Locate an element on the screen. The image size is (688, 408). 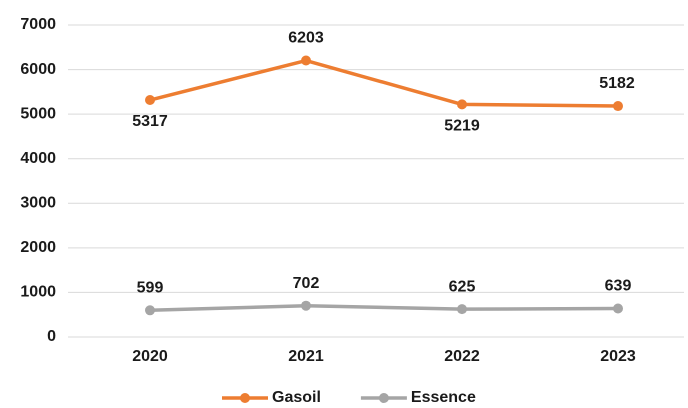
data-label: 625 is located at coordinates (462, 286).